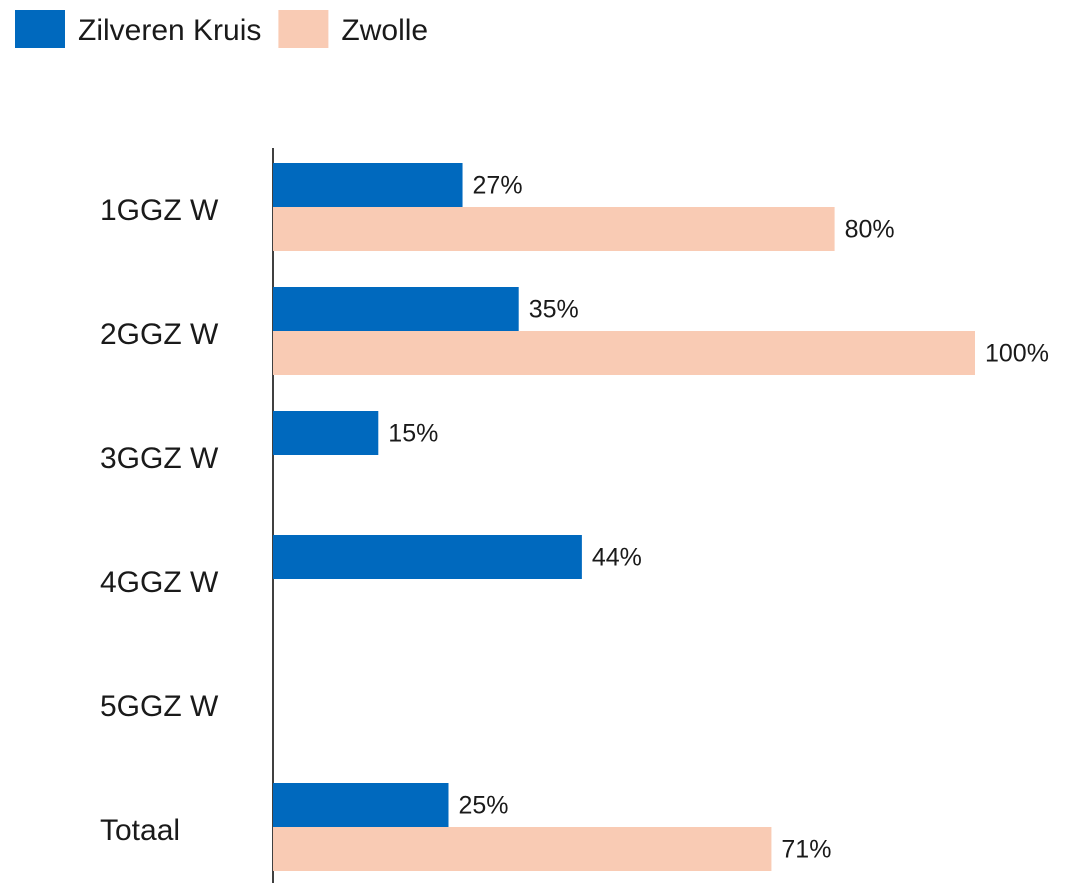 The height and width of the screenshot is (883, 1071). Describe the element at coordinates (159, 210) in the screenshot. I see `y-tick-label: 1GGZ W` at that location.